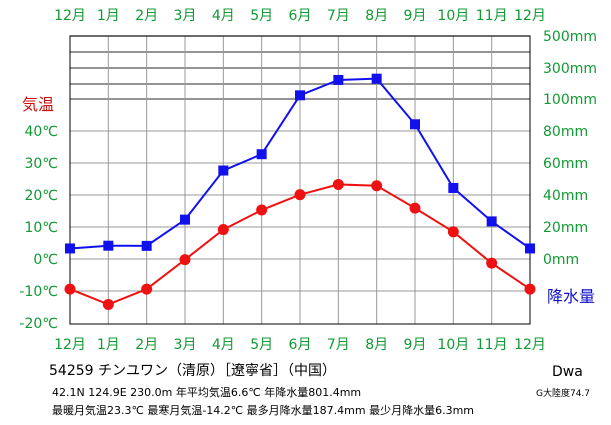  I want to click on month-label-top: 8月, so click(376, 16).